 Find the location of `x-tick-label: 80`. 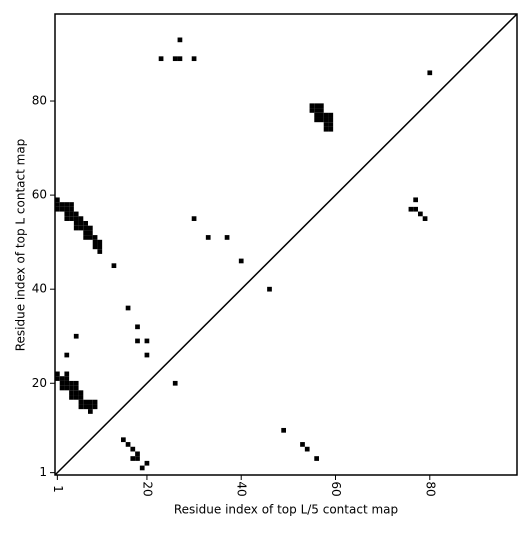

x-tick-label: 80 is located at coordinates (430, 488).